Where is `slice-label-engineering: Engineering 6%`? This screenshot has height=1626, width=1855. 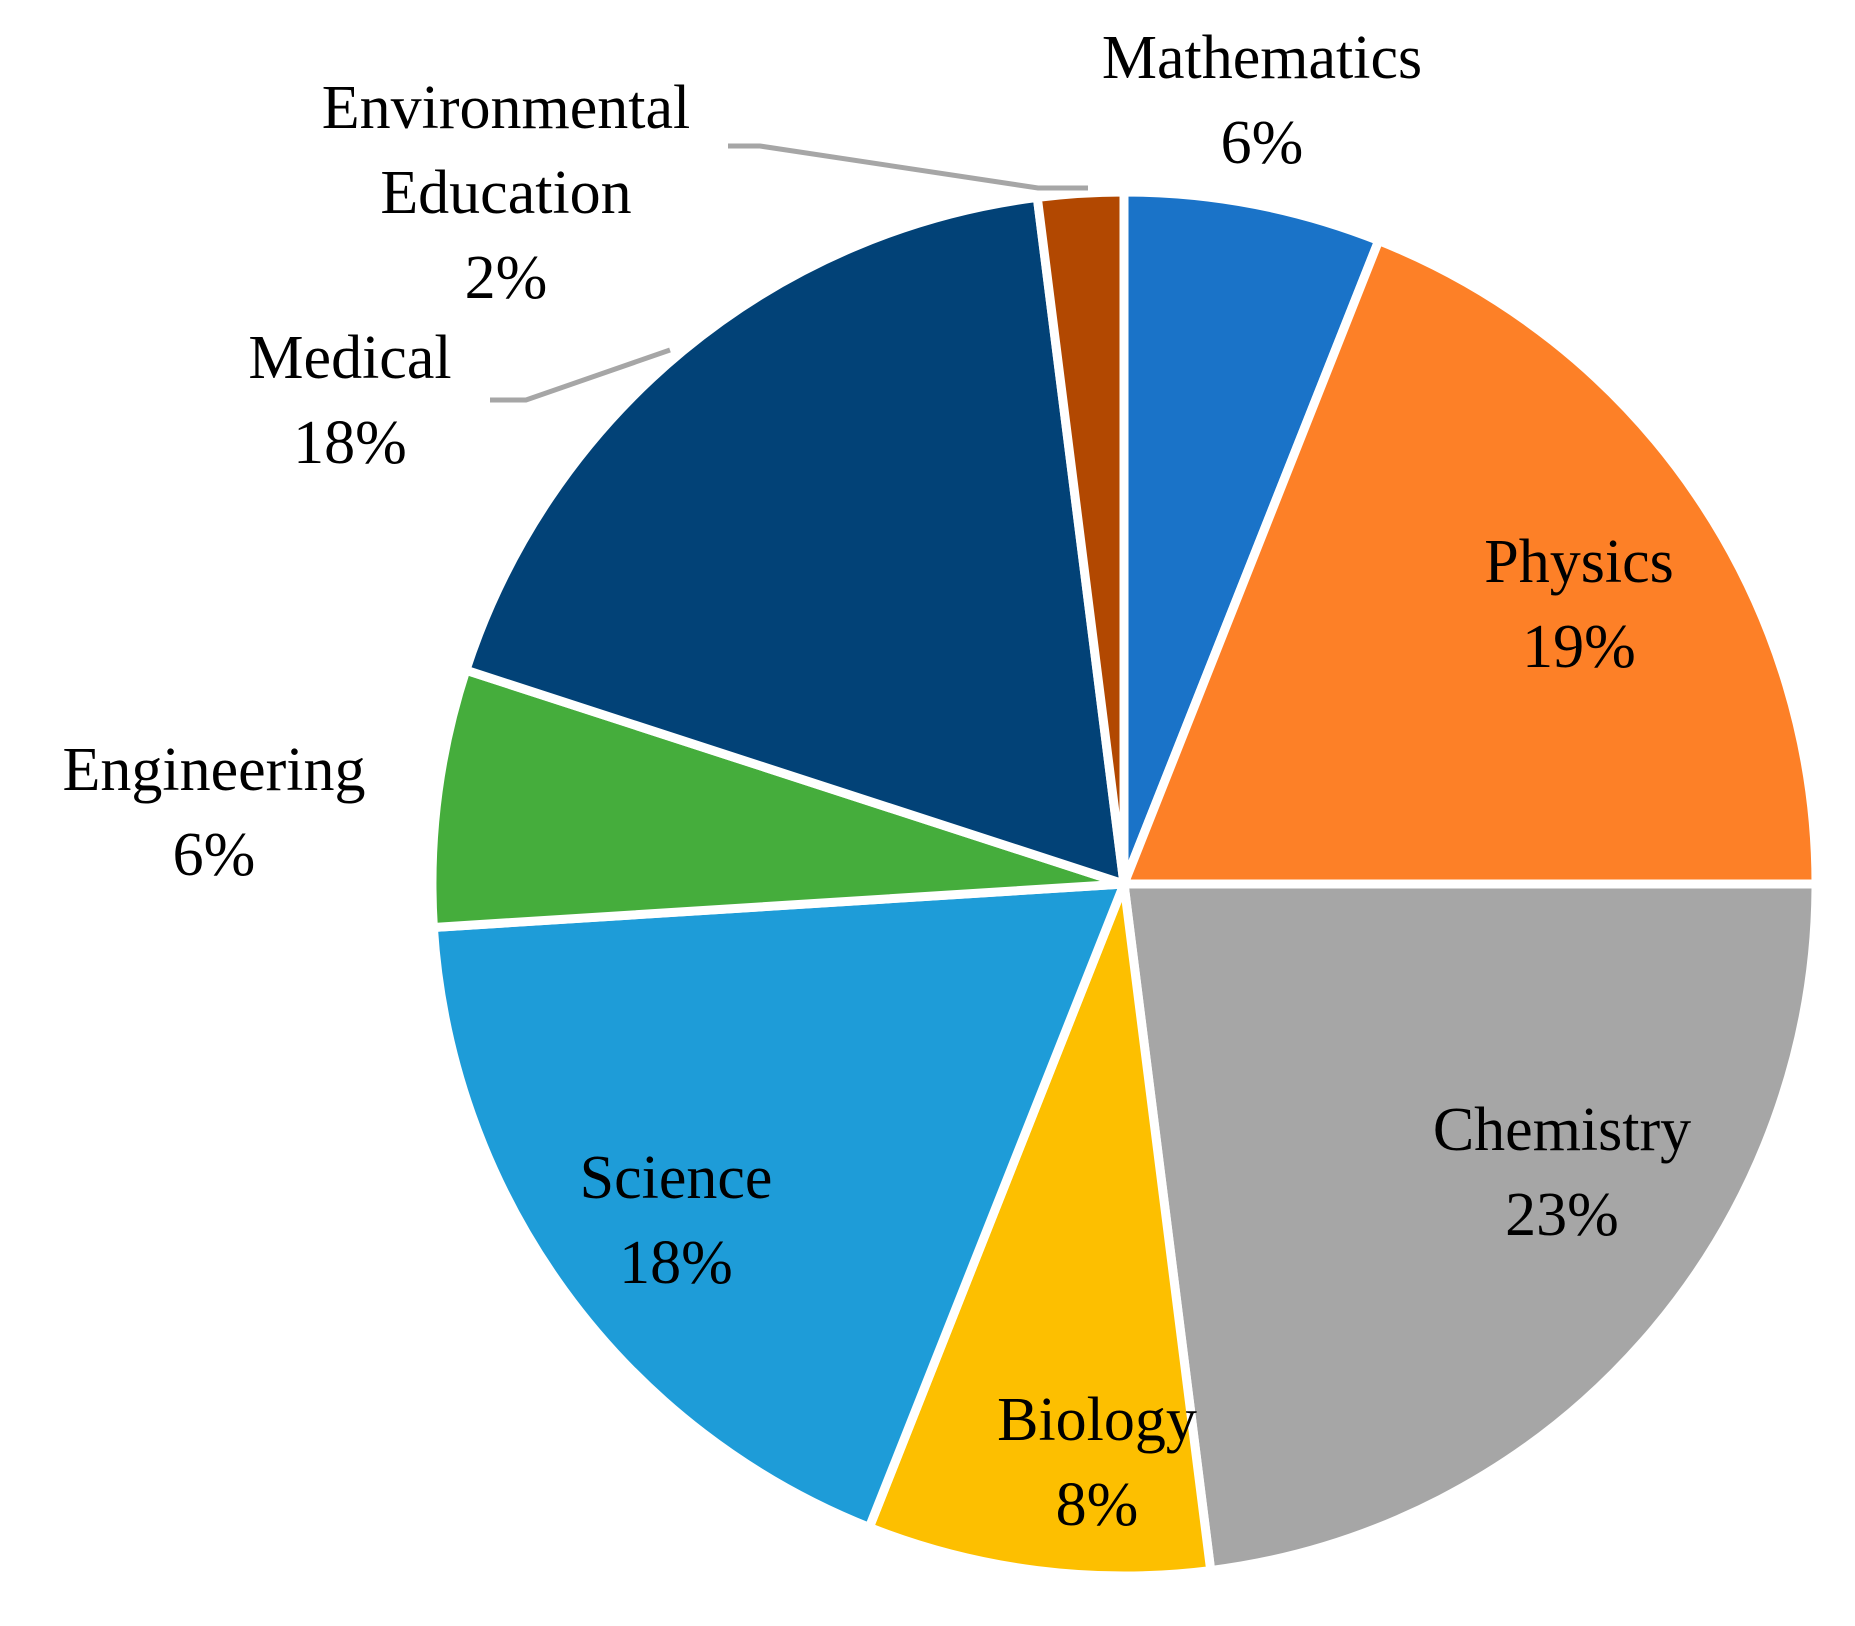
slice-label-engineering: Engineering 6% is located at coordinates (213, 812).